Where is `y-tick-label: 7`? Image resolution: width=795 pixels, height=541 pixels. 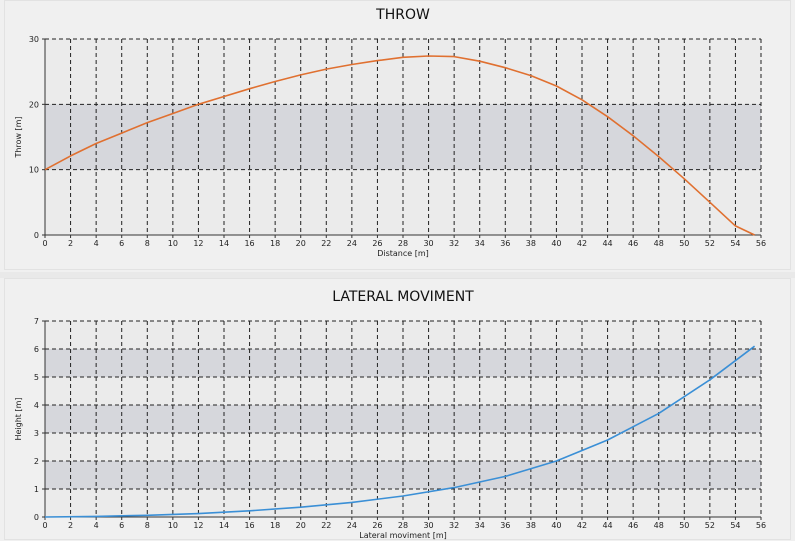
y-tick-label: 7 is located at coordinates (36, 321).